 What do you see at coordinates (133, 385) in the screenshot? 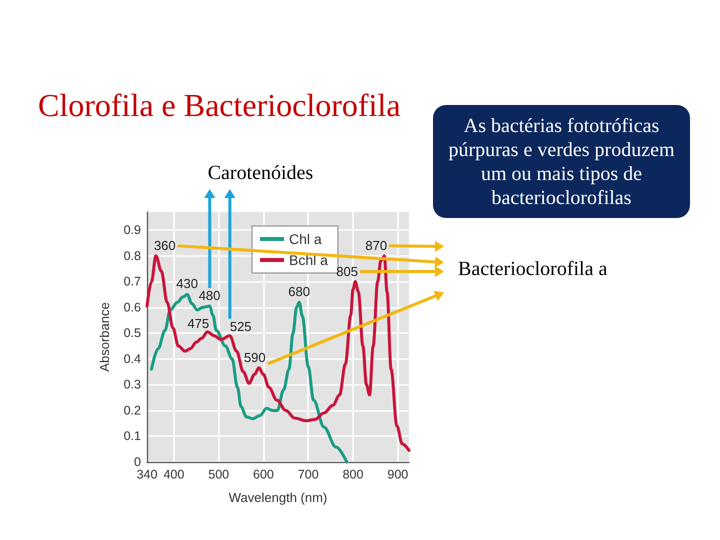
I see `y-tick-label: 0.3` at bounding box center [133, 385].